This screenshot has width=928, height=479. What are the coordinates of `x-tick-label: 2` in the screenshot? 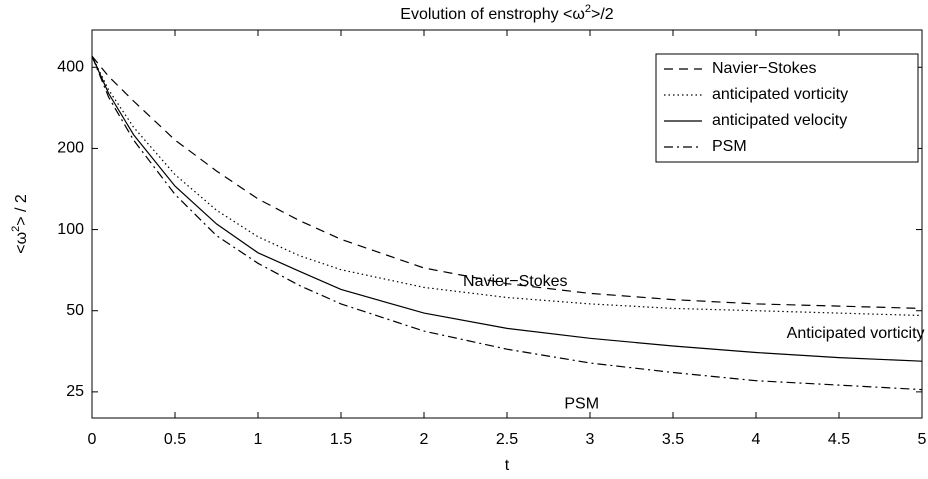 It's located at (424, 439).